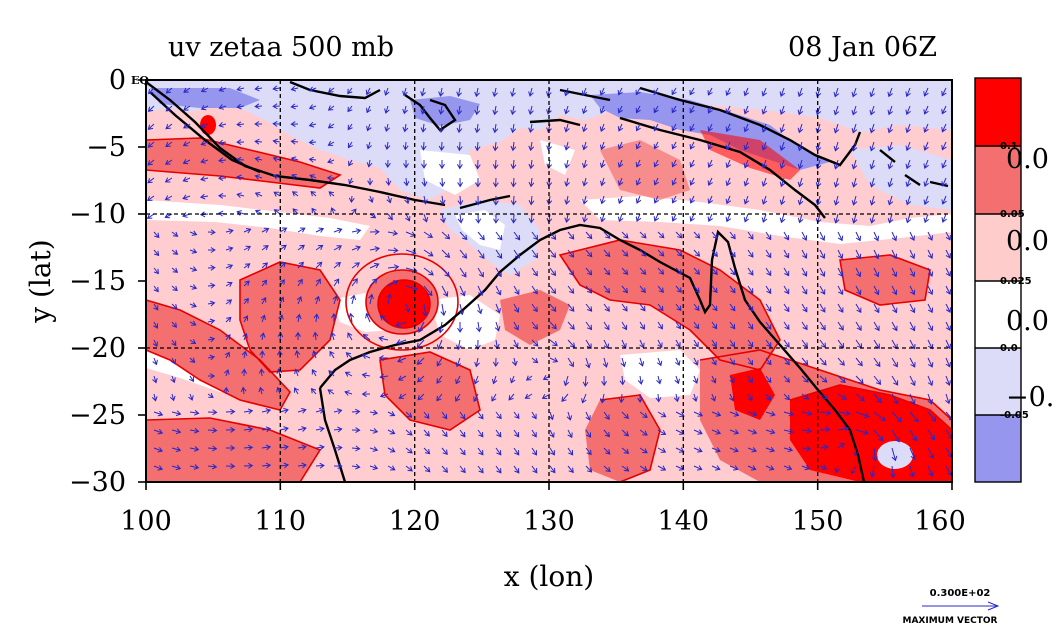 The width and height of the screenshot is (1058, 631). I want to click on colorbar-level-label: -0.05, so click(1014, 415).